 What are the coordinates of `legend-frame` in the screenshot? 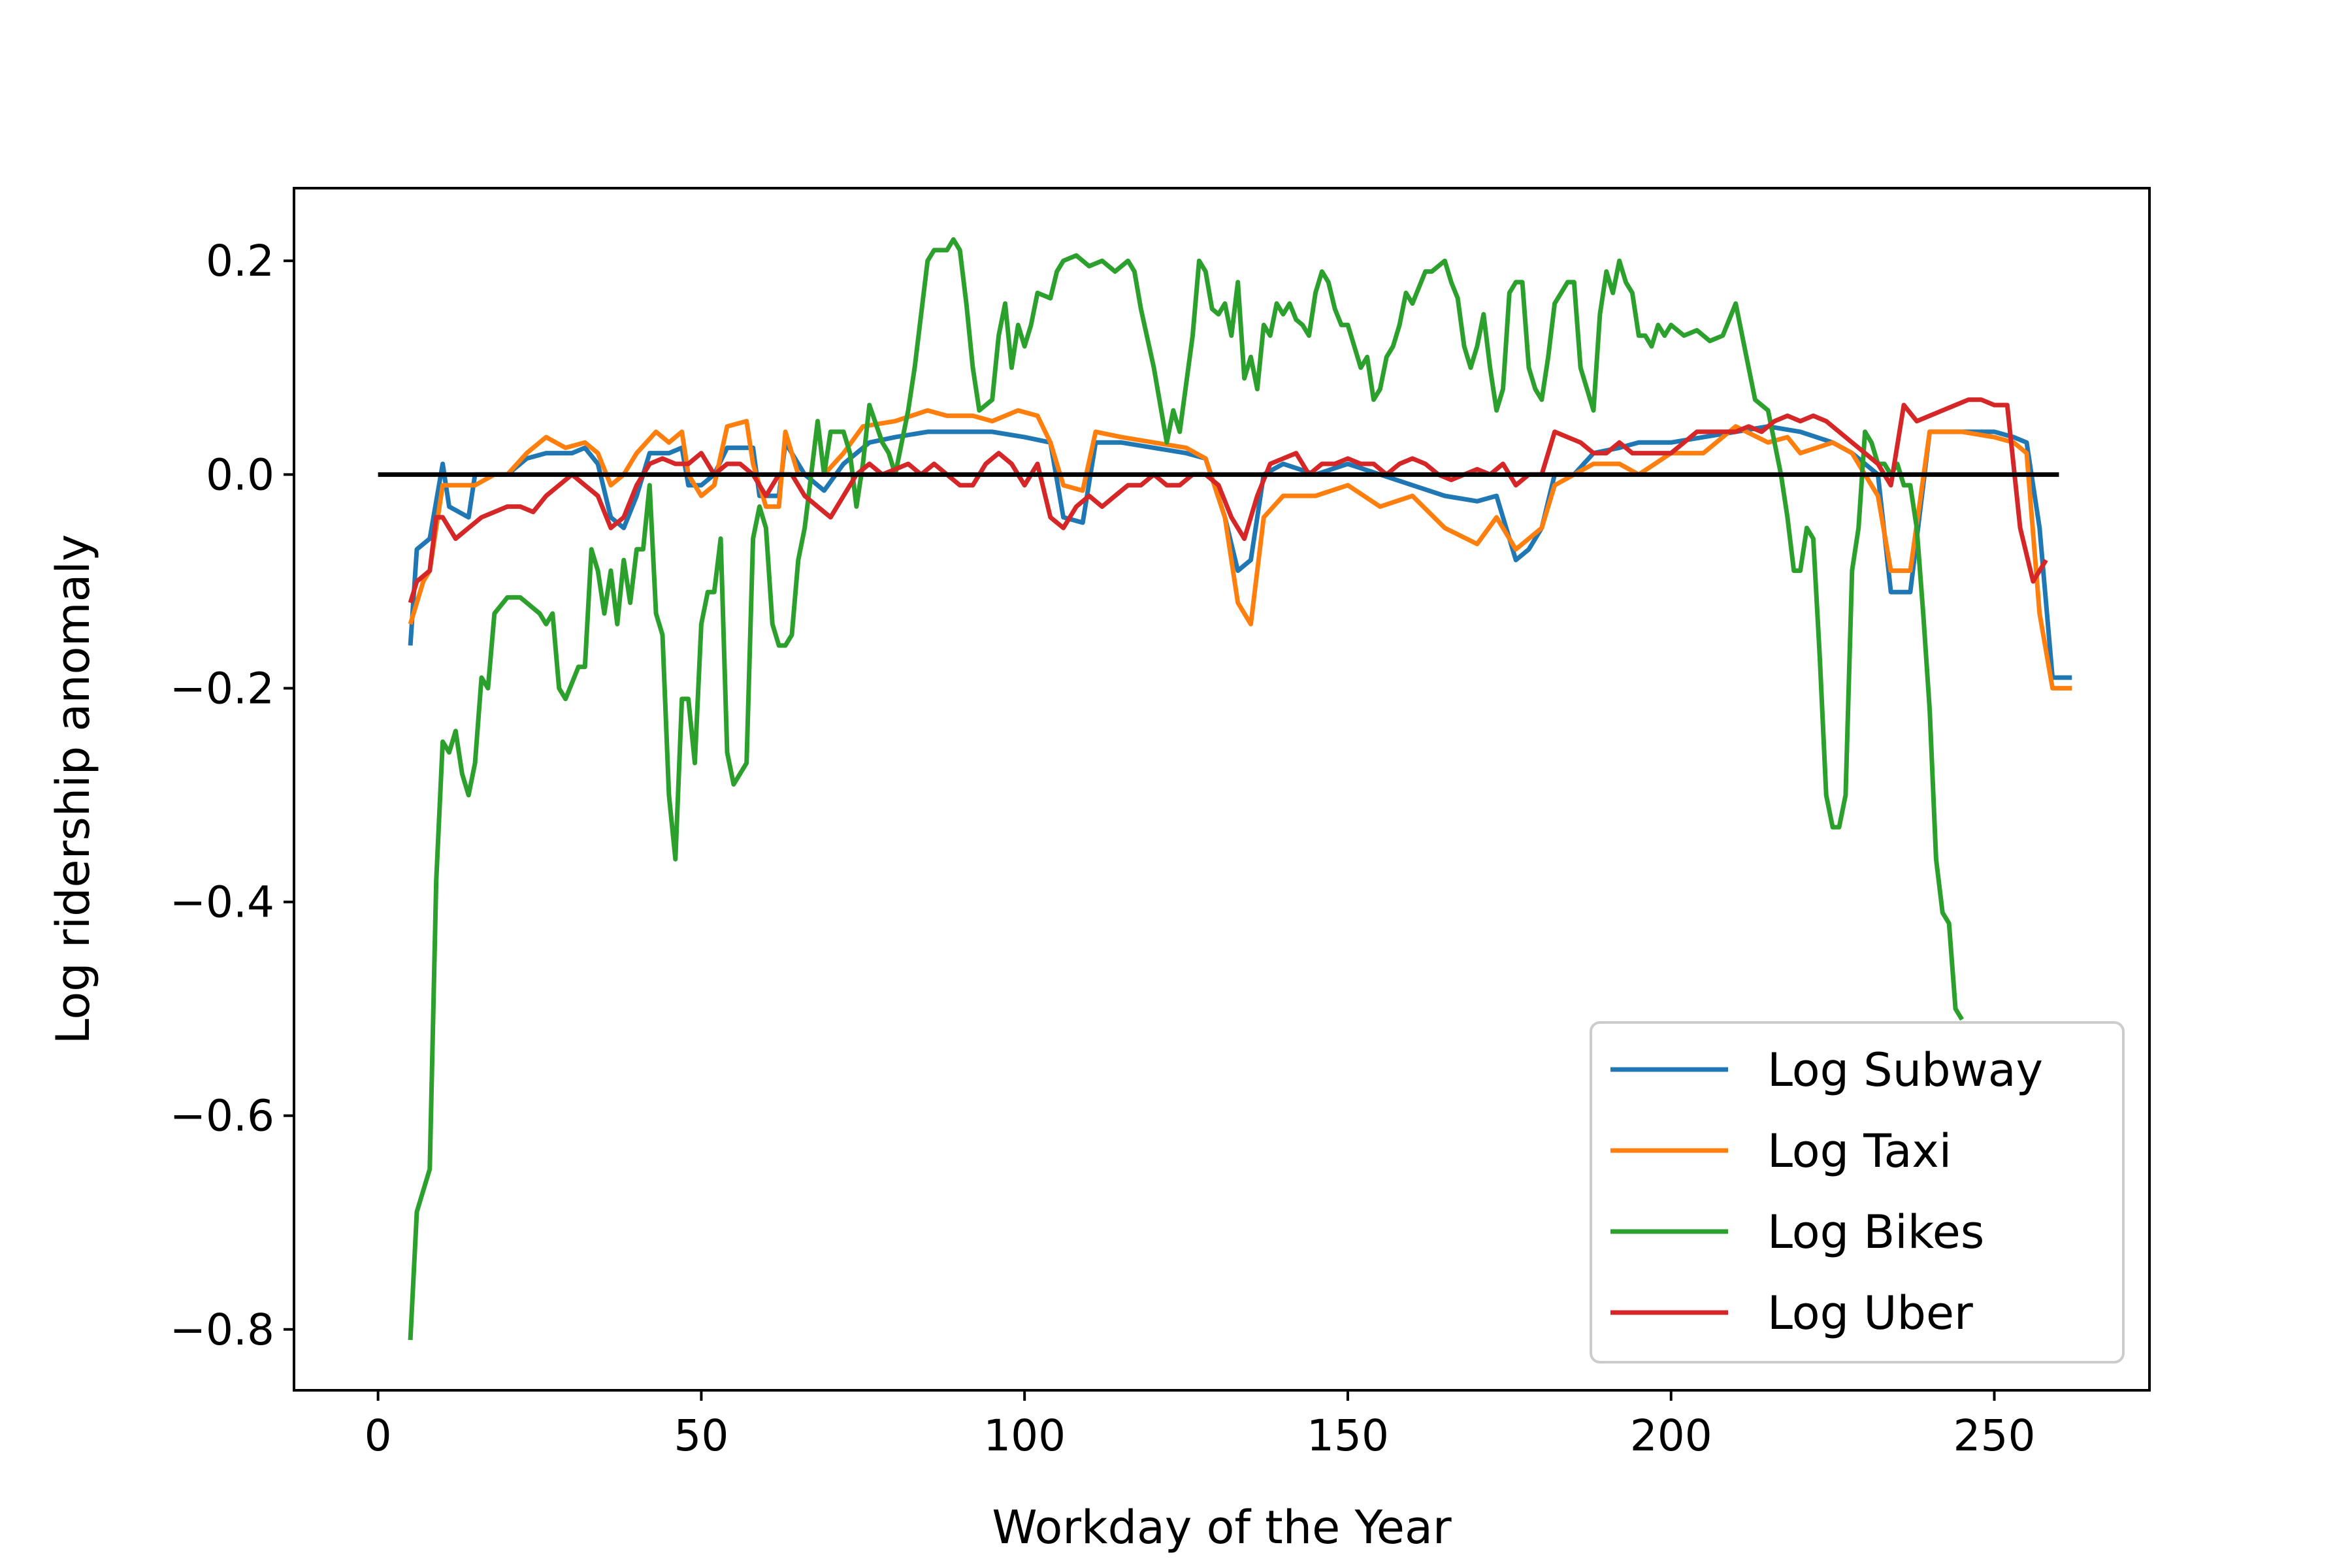 It's located at (1857, 1192).